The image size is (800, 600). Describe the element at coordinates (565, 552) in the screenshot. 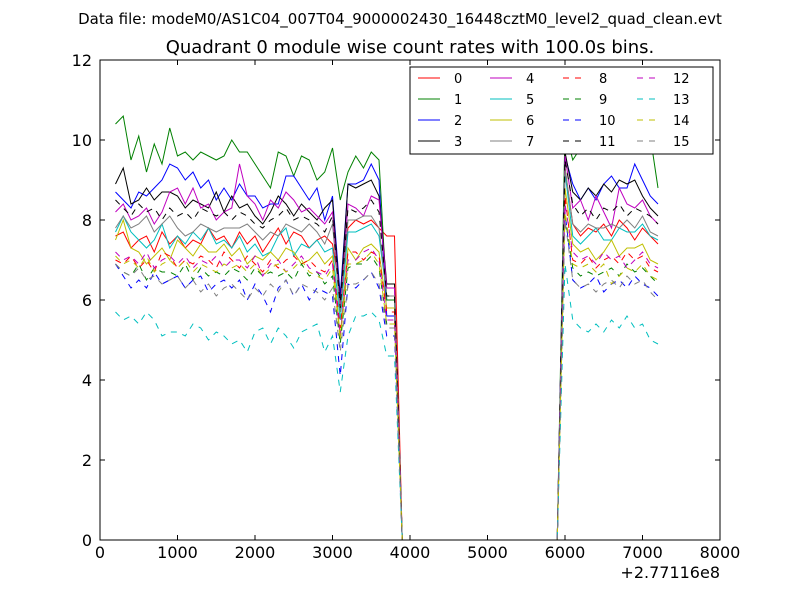

I see `x-tick-label: 6000` at that location.